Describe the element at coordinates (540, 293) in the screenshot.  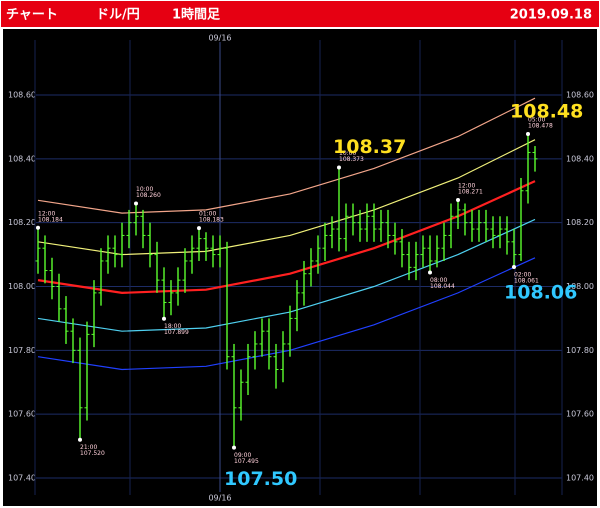
I see `big-price-label: 108.06` at that location.